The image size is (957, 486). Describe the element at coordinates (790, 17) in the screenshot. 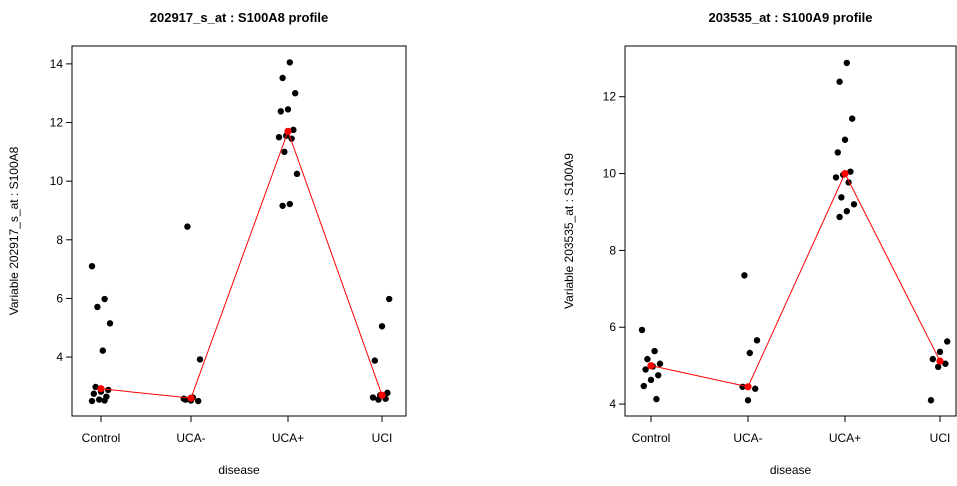

I see `chart-title: 203535_at : S100A9 profile` at that location.